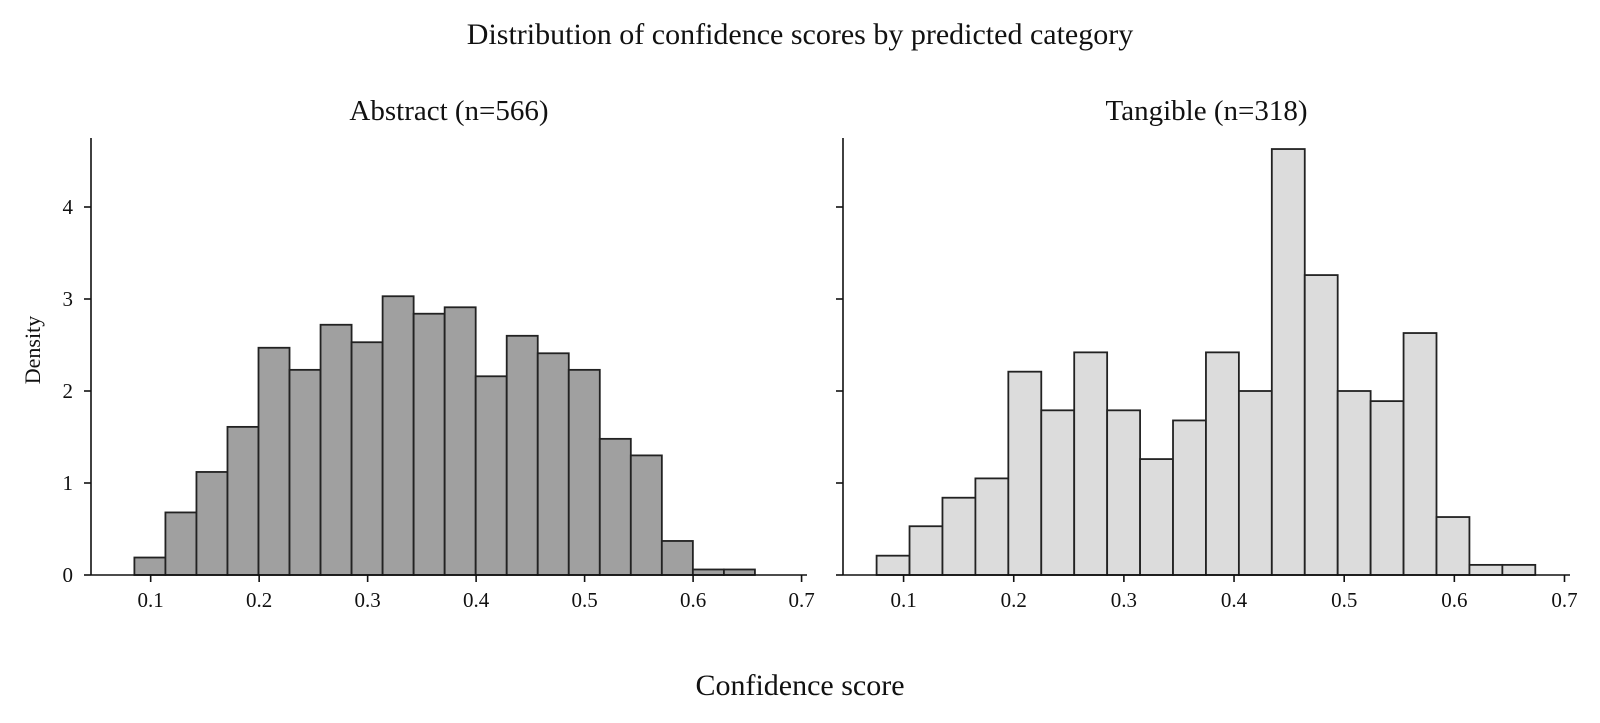 This screenshot has width=1600, height=723. Describe the element at coordinates (32, 350) in the screenshot. I see `y-axis-label: Density` at that location.